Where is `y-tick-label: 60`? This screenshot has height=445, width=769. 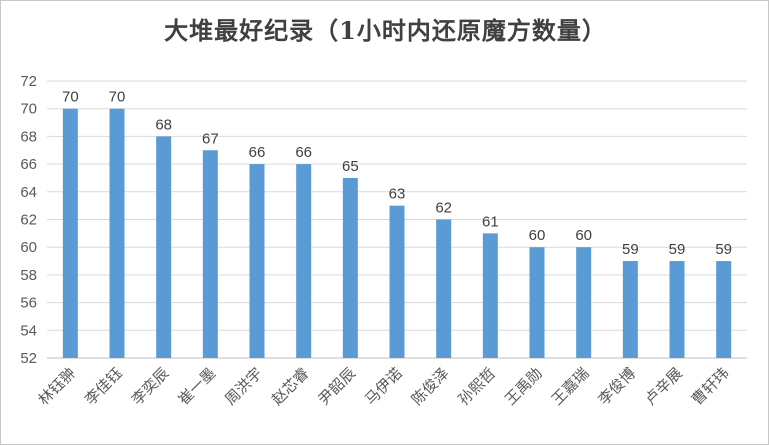
y-tick-label: 60 is located at coordinates (28, 247).